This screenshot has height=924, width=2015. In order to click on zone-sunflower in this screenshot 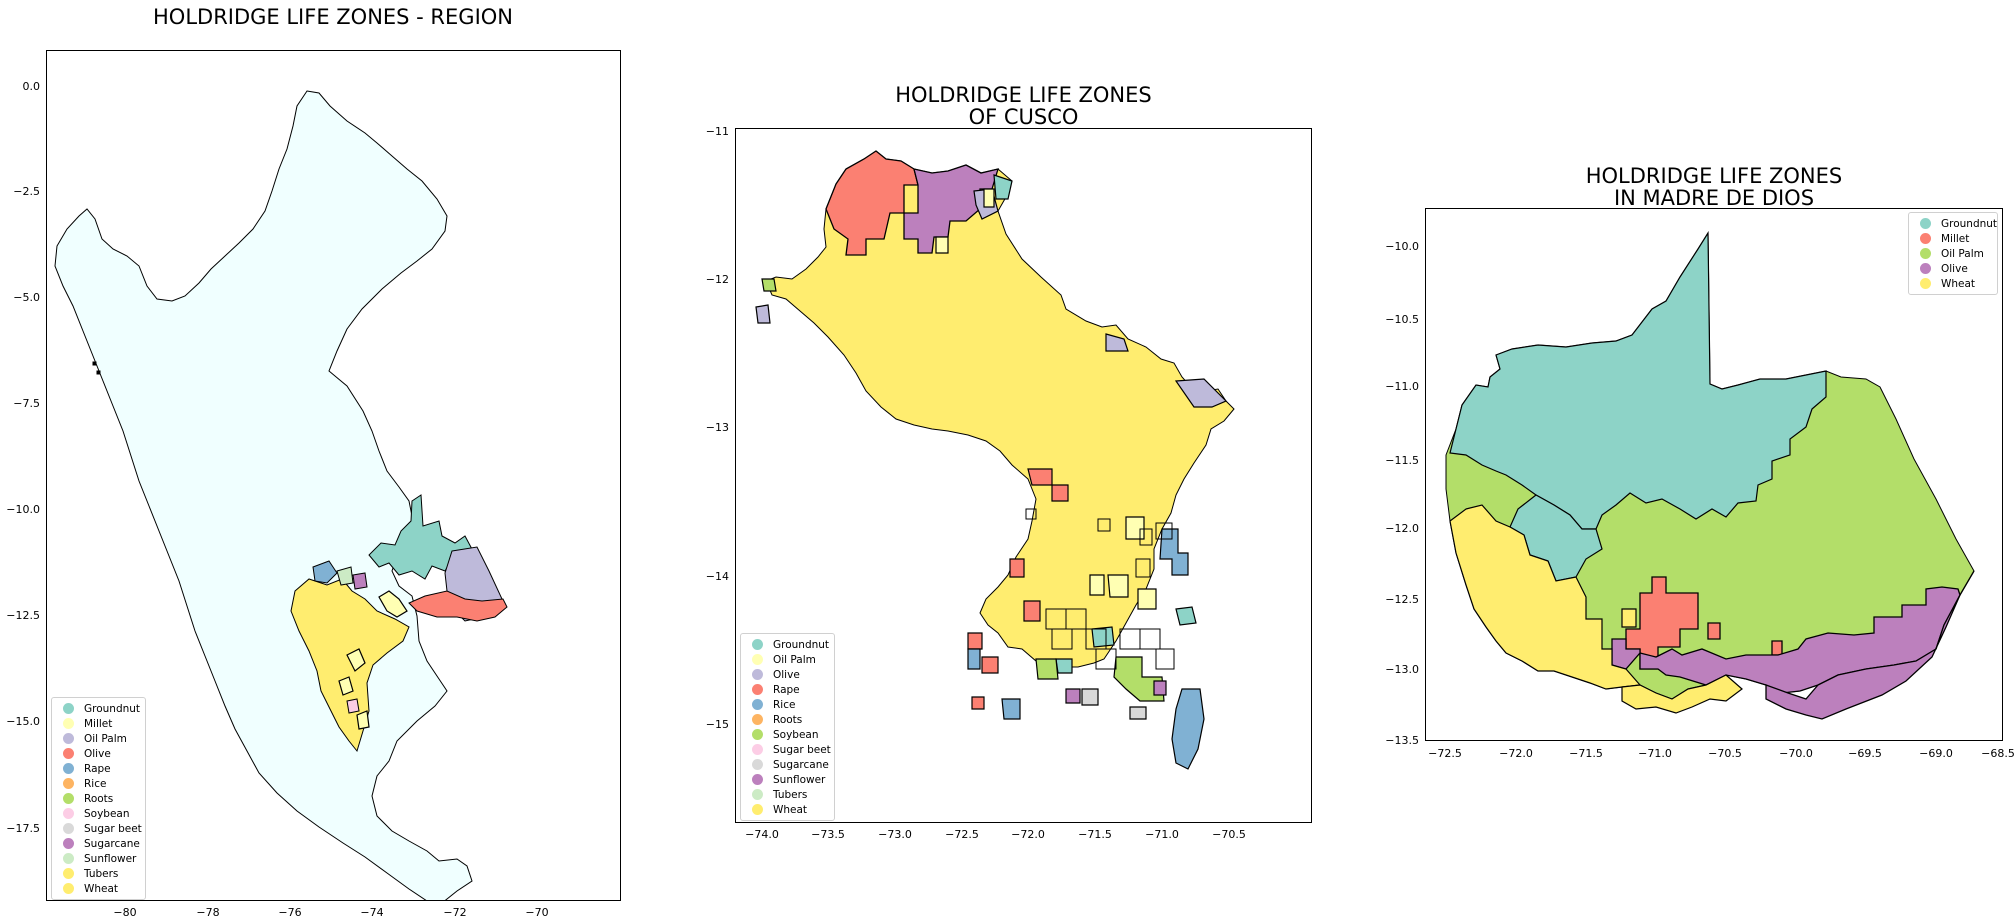, I will do `click(345, 576)`.